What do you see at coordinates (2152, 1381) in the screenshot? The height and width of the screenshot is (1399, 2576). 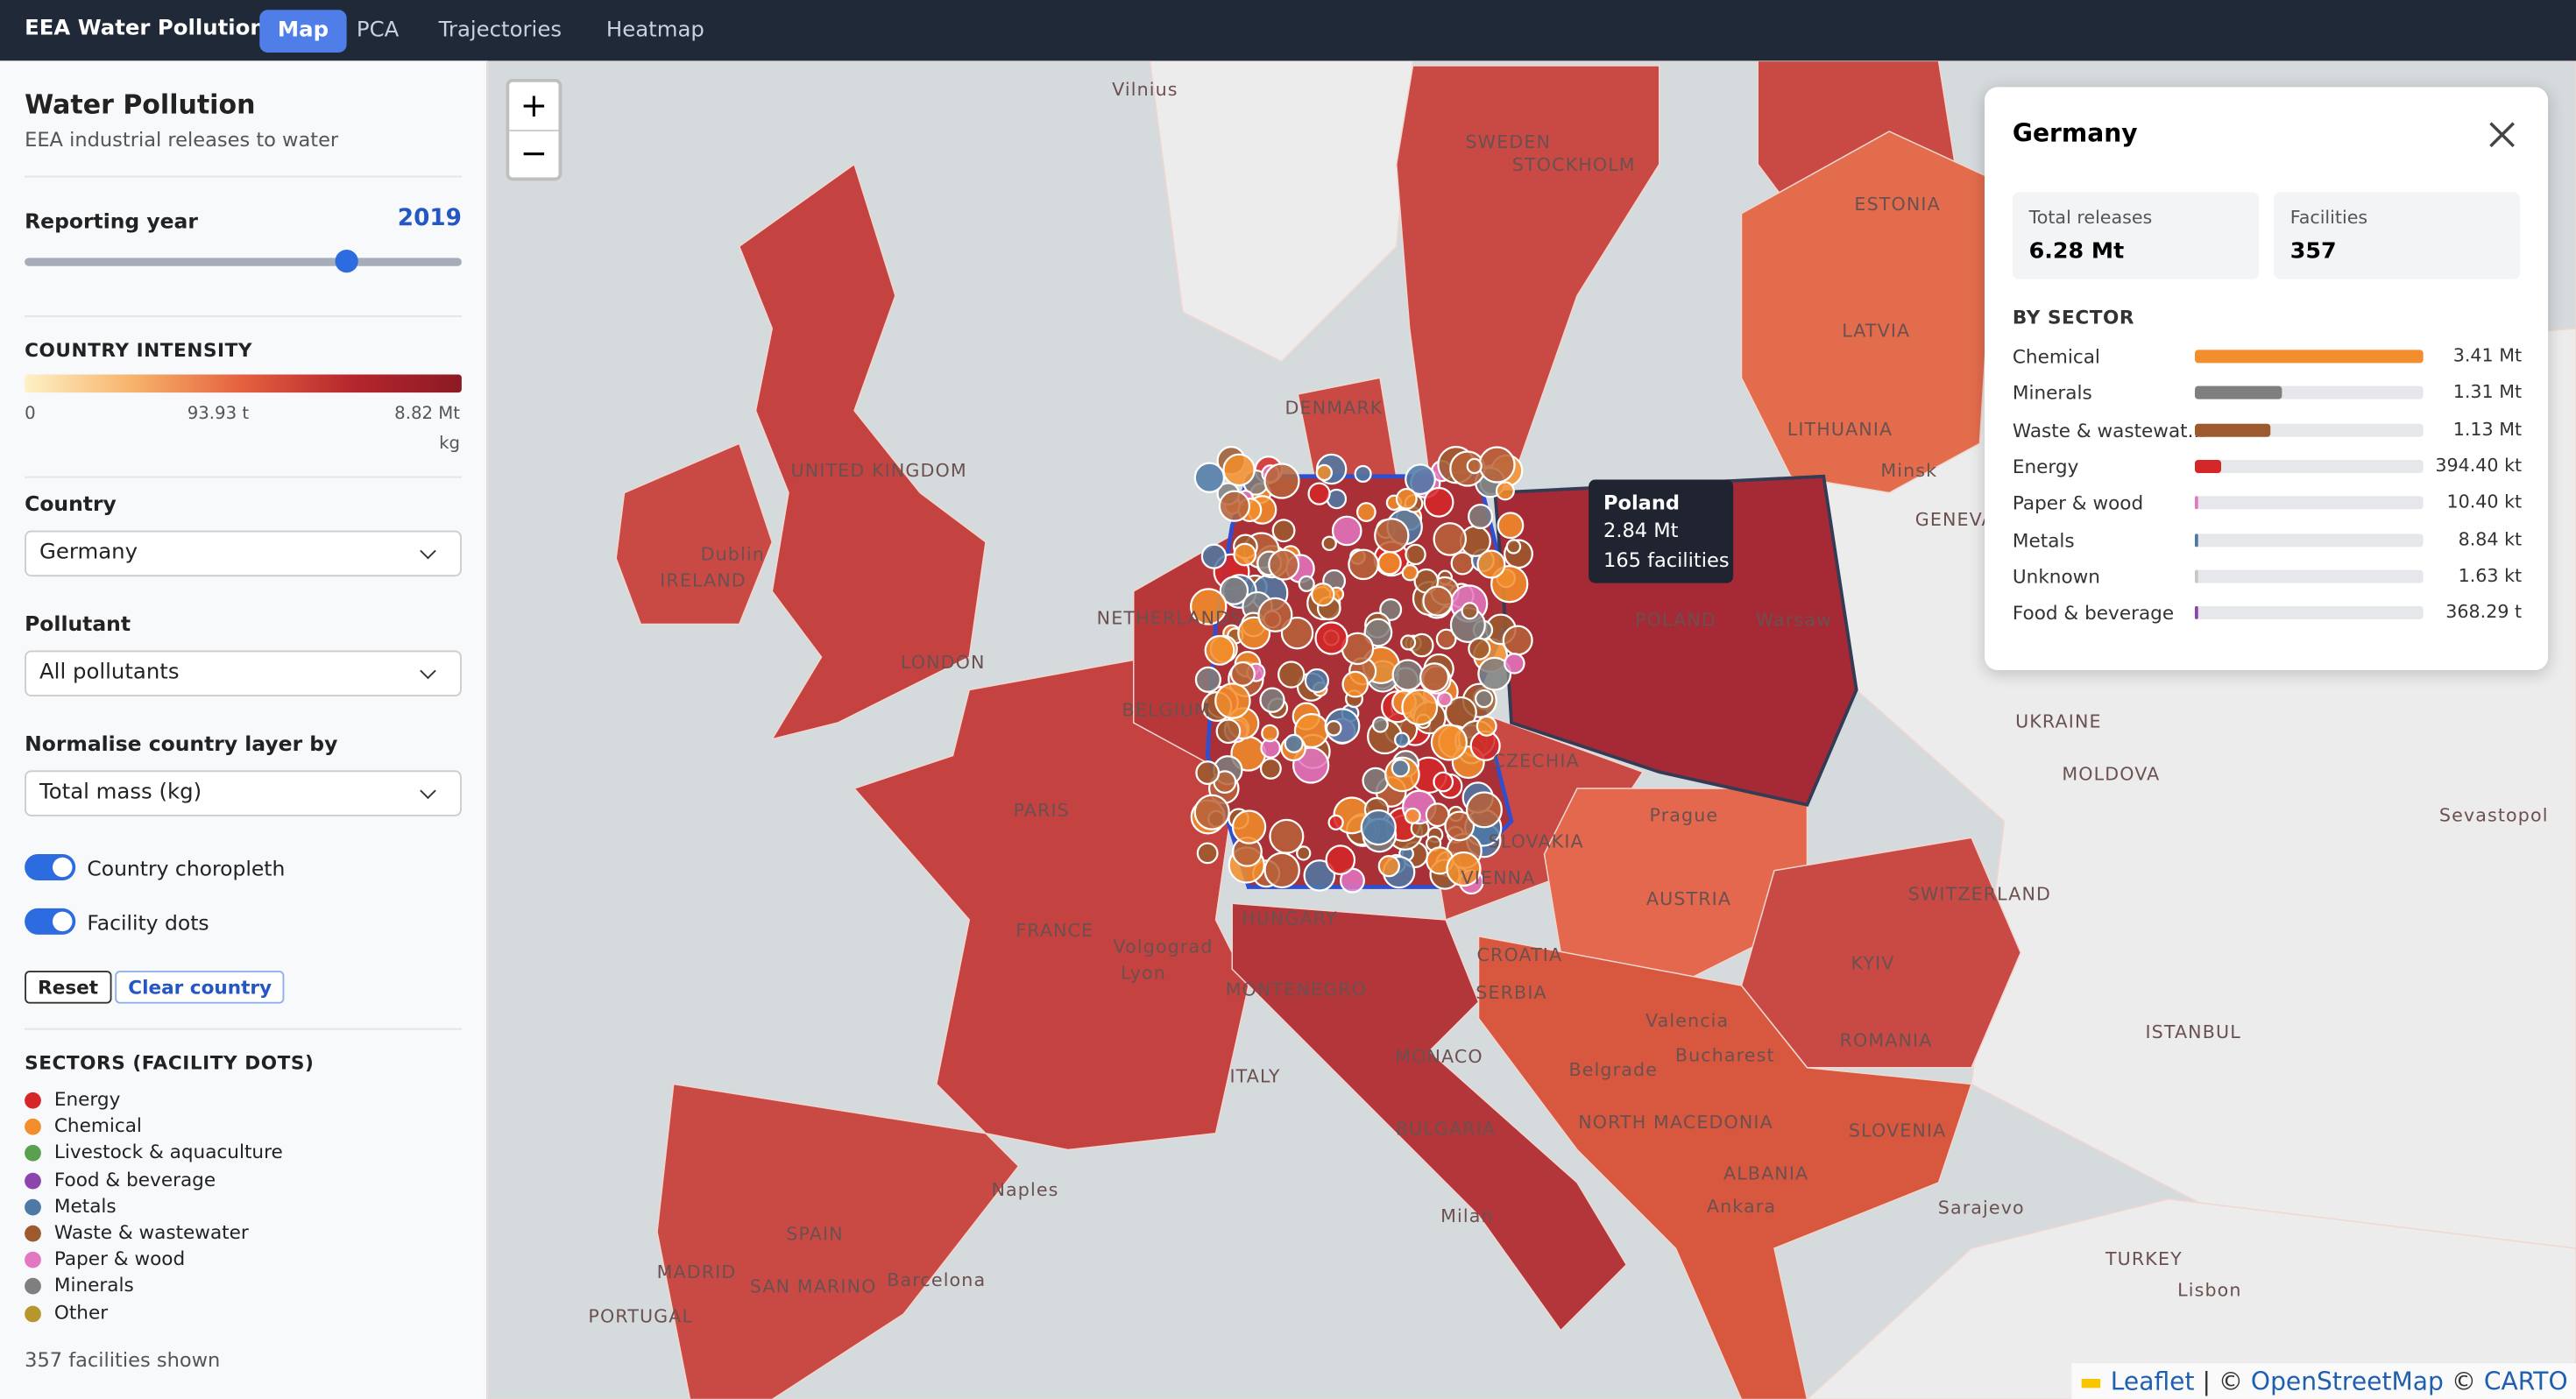 I see `leaflet-link: Leaflet` at bounding box center [2152, 1381].